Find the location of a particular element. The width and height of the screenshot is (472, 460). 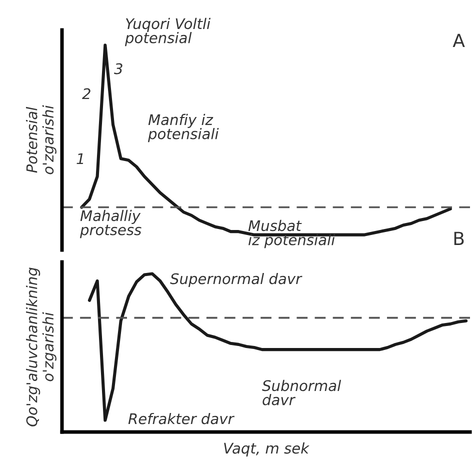

annotation: B is located at coordinates (459, 238).